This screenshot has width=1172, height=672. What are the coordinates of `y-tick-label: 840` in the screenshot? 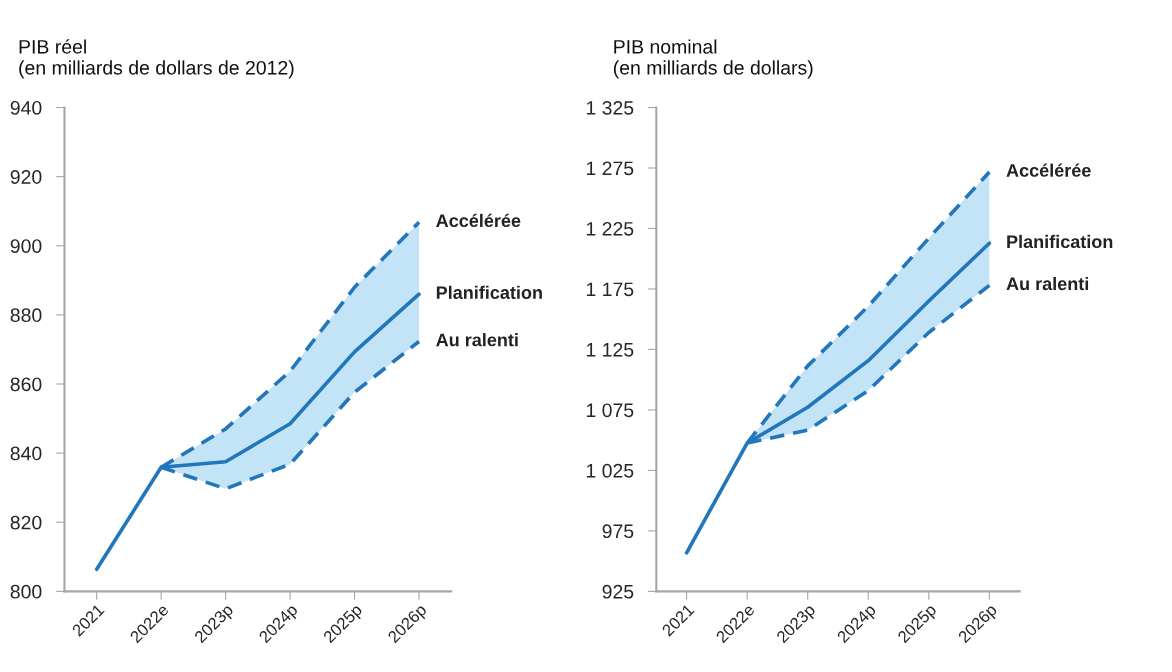 It's located at (26, 453).